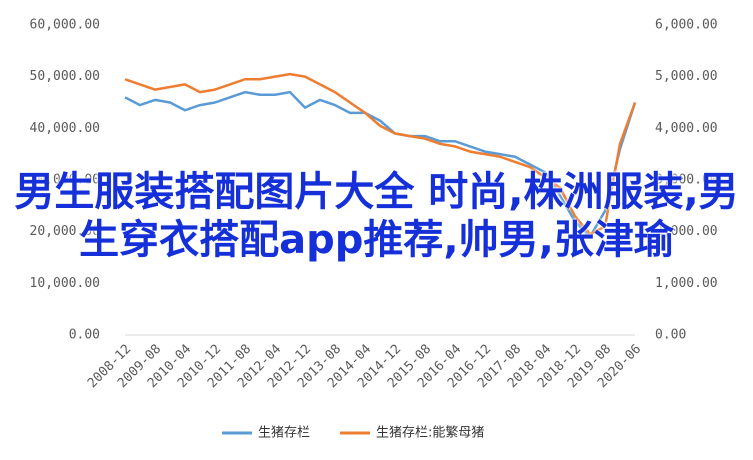  Describe the element at coordinates (670, 335) in the screenshot. I see `y2-tick-label: 0.00` at that location.